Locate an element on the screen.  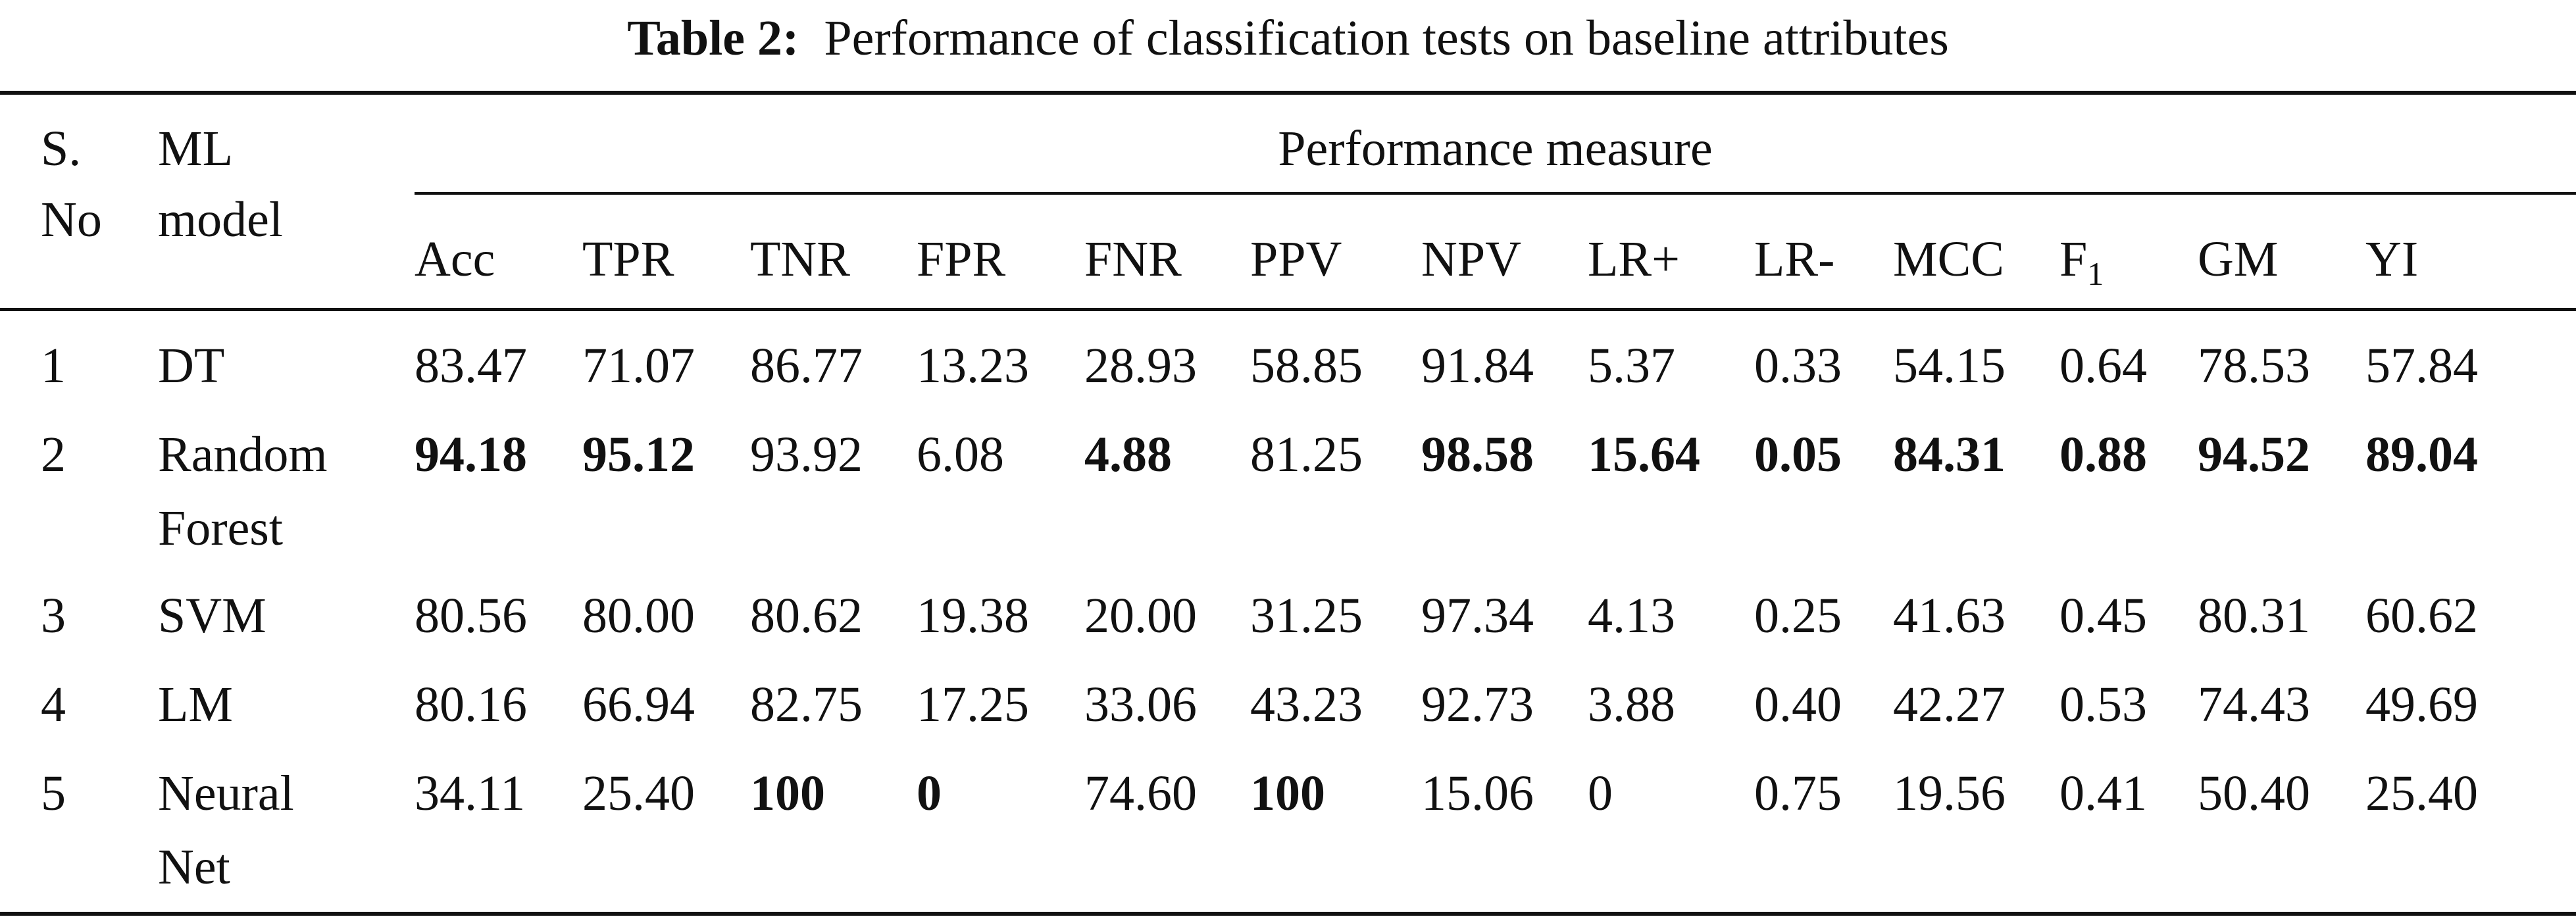
header-sno-line1: S. is located at coordinates (62, 148).